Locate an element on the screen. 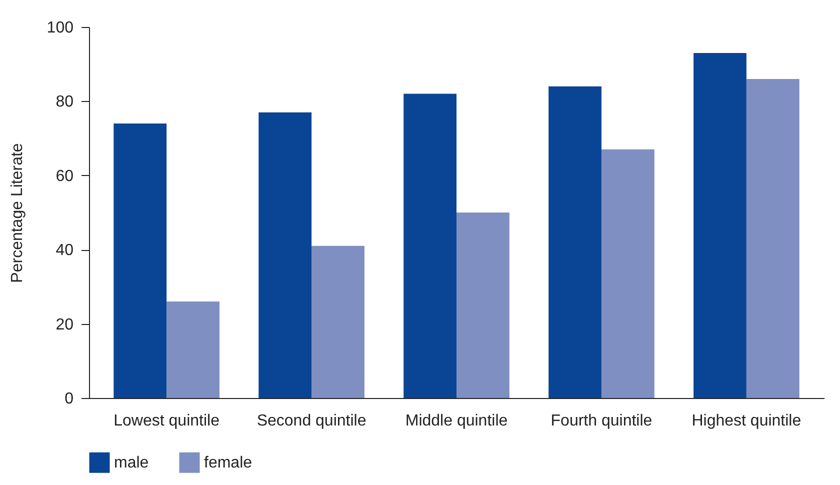  y-tick-label: 100 is located at coordinates (60, 28).